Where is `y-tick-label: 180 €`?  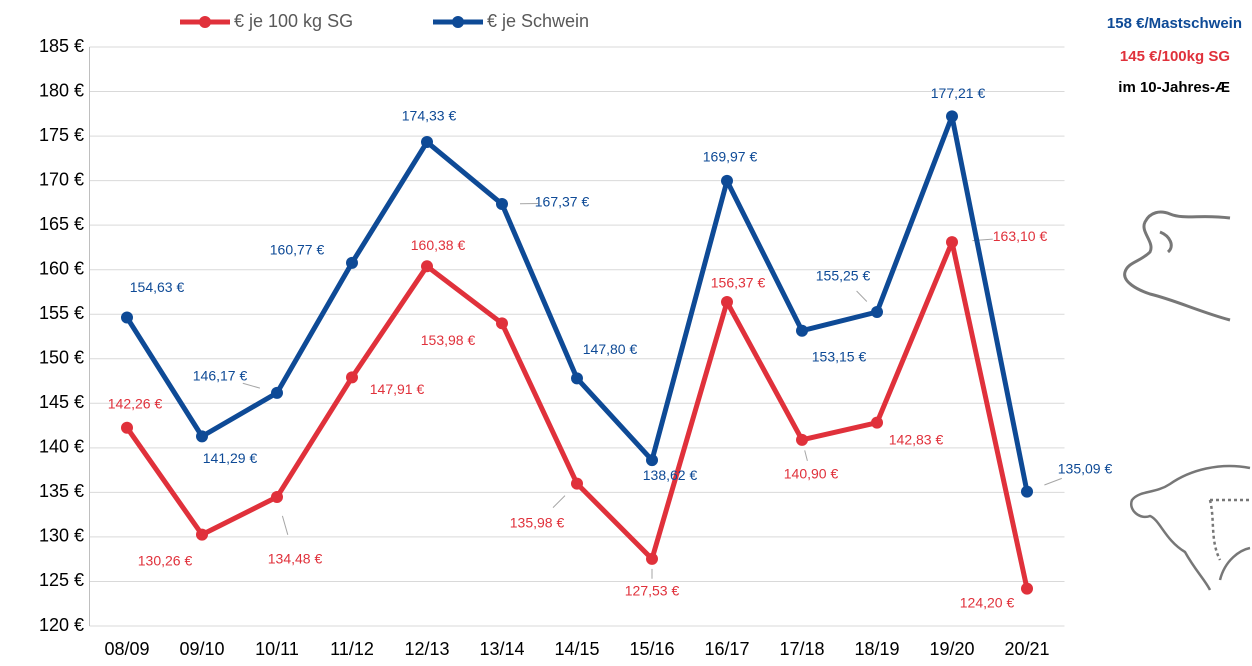
y-tick-label: 180 € is located at coordinates (61, 90).